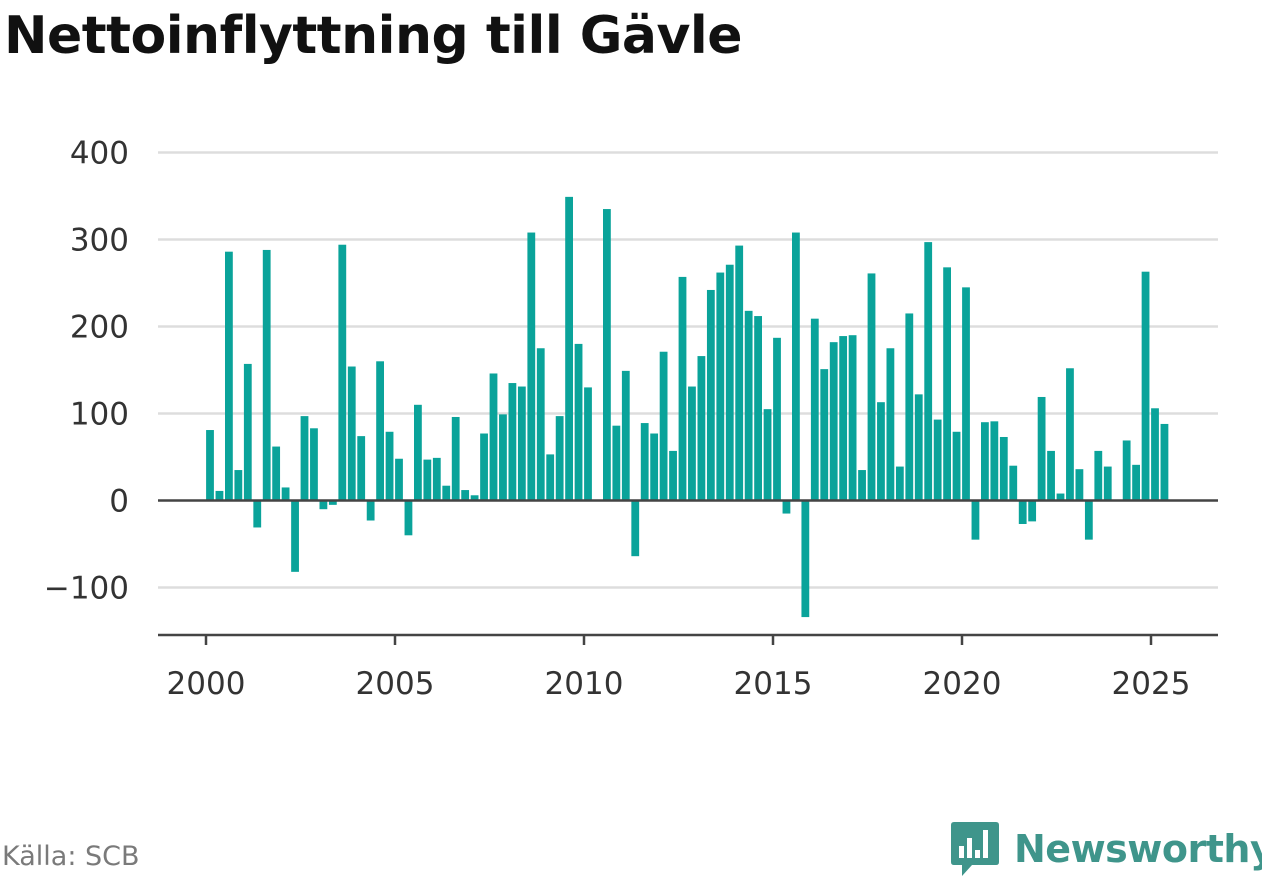 This screenshot has width=1262, height=879. What do you see at coordinates (119, 502) in the screenshot?
I see `y-tick-label: 0` at bounding box center [119, 502].